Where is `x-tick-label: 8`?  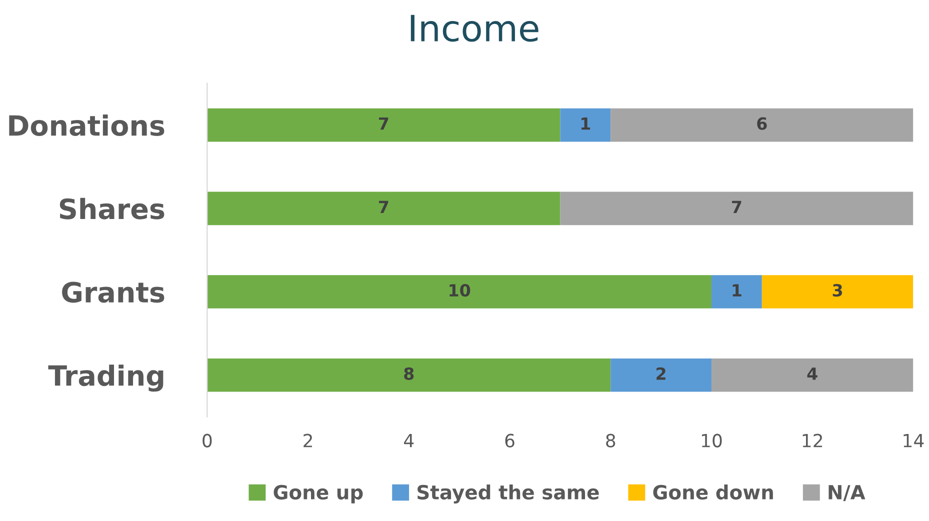 x-tick-label: 8 is located at coordinates (611, 441).